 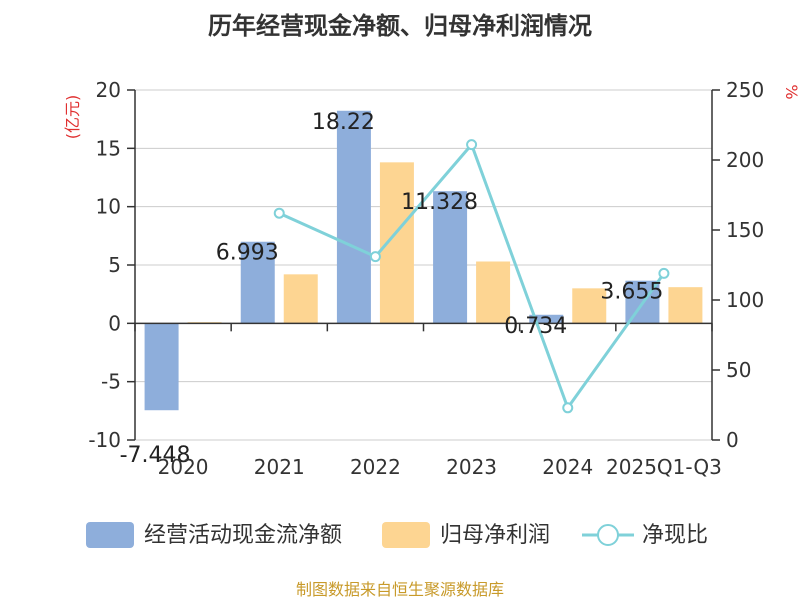 What do you see at coordinates (791, 91) in the screenshot?
I see `y-right-unit-label: %` at bounding box center [791, 91].